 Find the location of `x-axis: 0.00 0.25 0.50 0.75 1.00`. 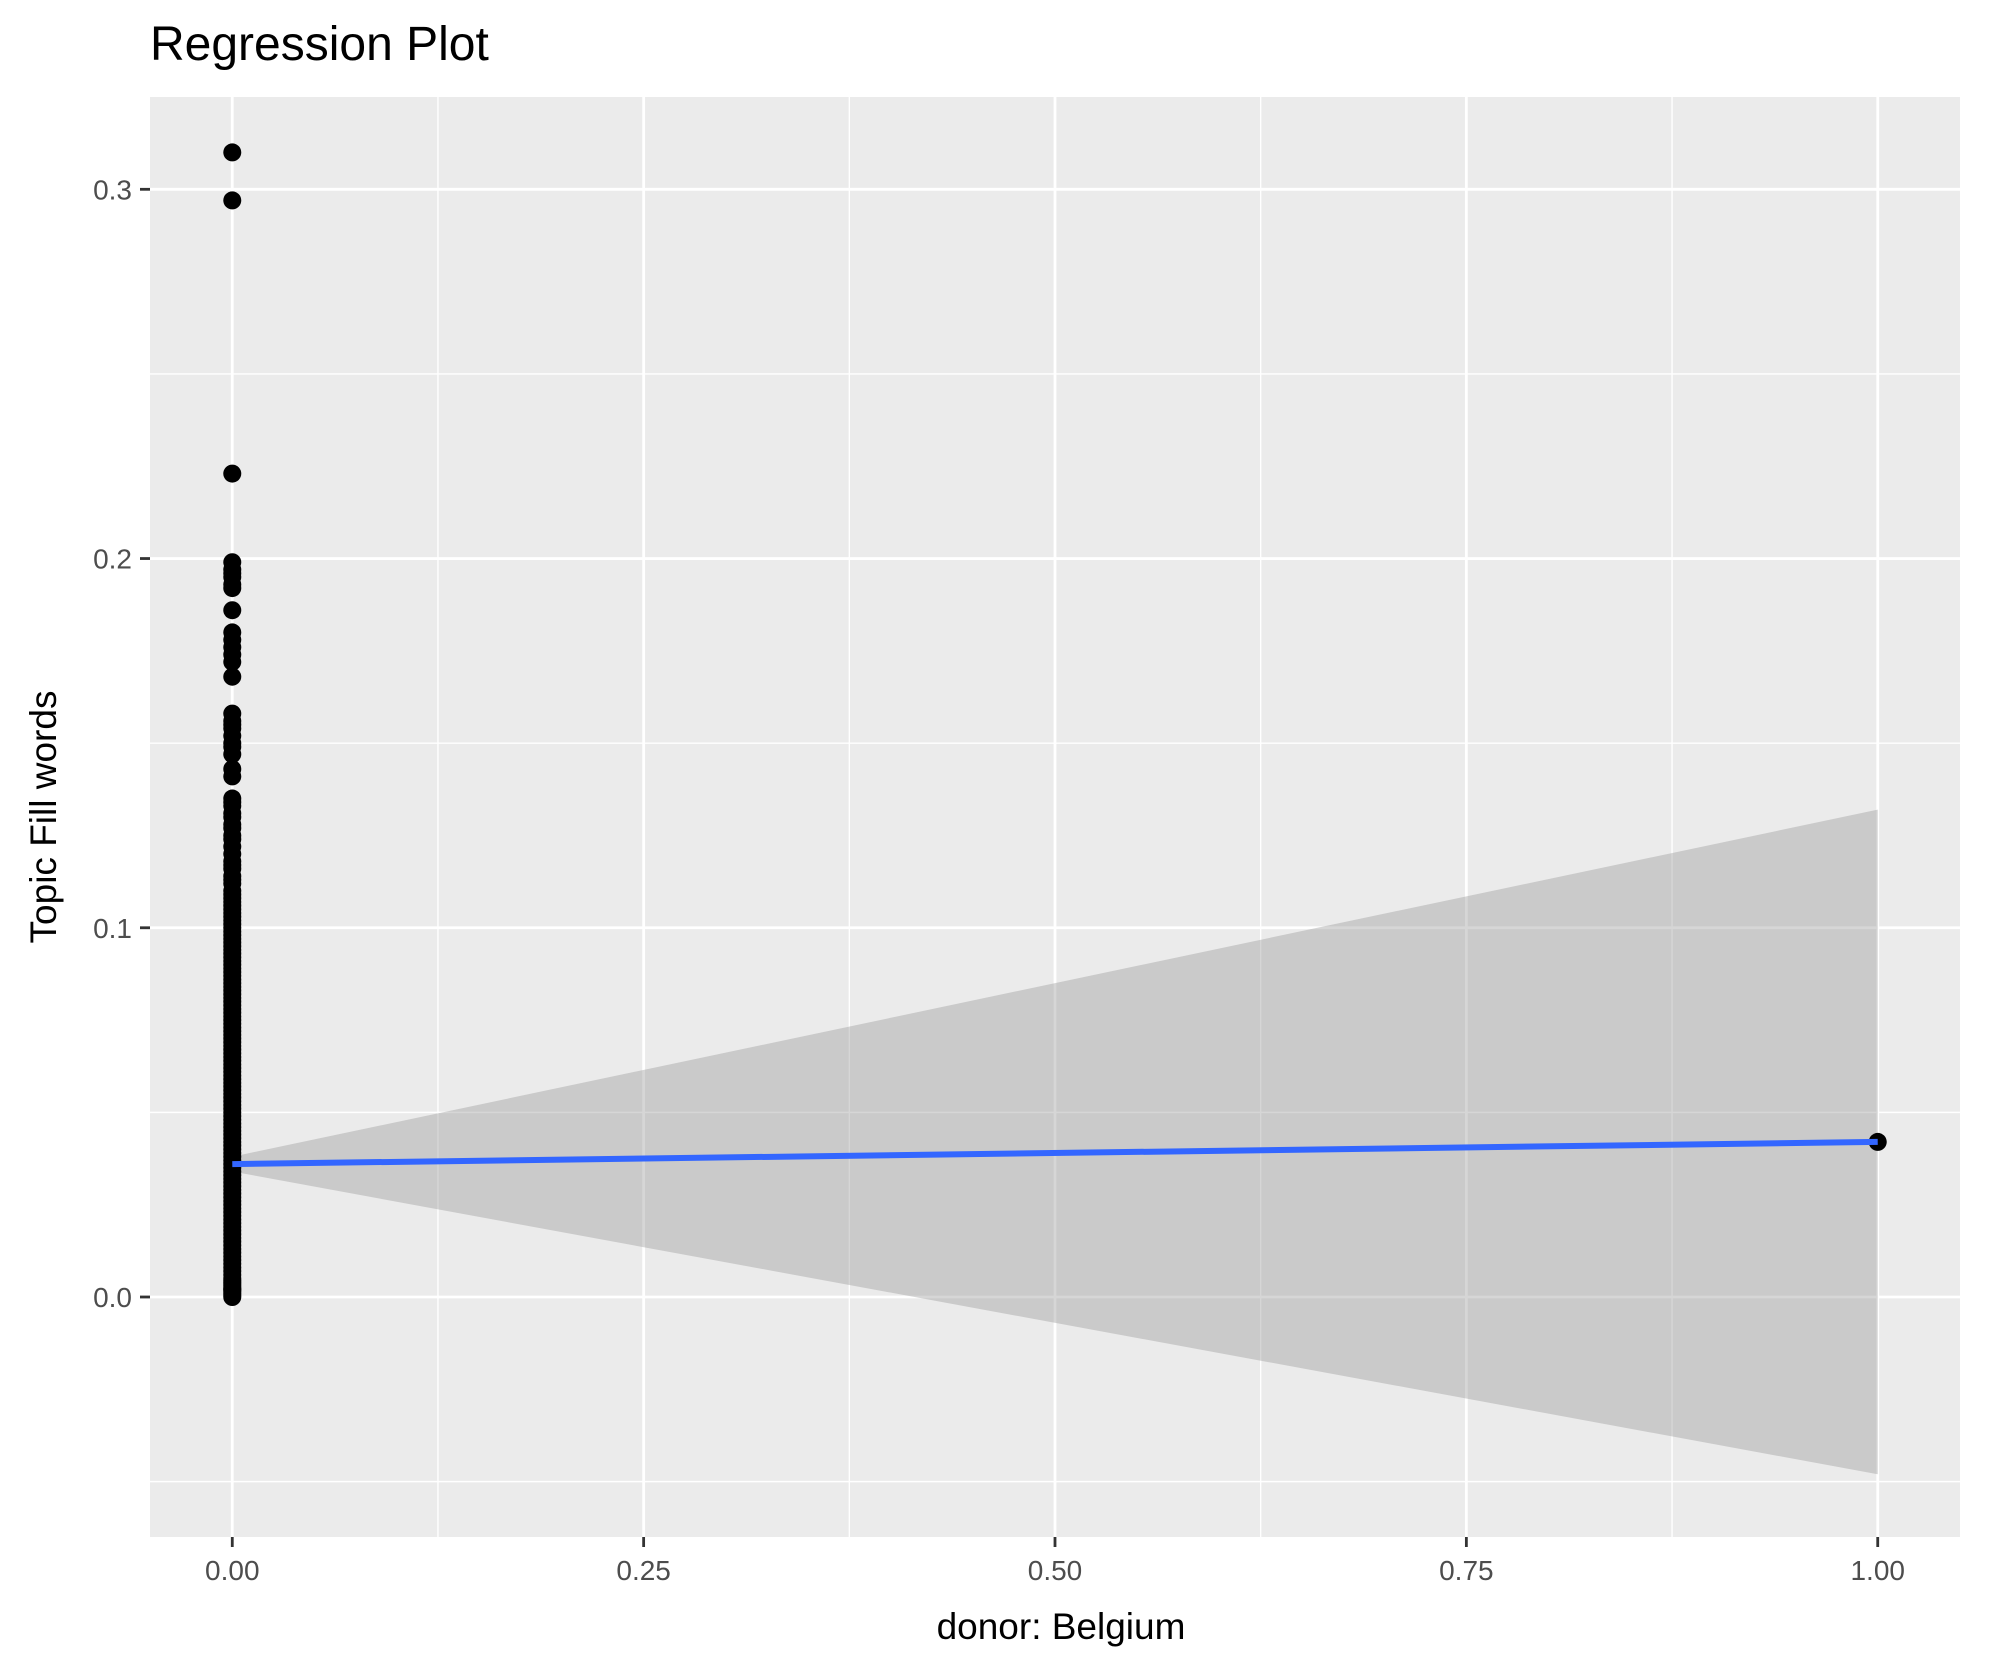

x-axis: 0.00 0.25 0.50 0.75 1.00 is located at coordinates (1055, 1561).